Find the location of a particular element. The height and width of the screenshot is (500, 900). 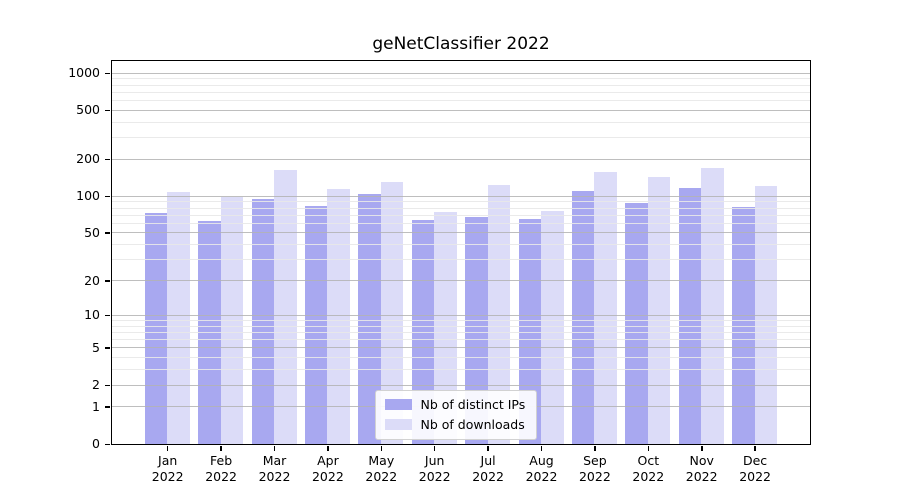

y-tick-label: 200 is located at coordinates (88, 159).